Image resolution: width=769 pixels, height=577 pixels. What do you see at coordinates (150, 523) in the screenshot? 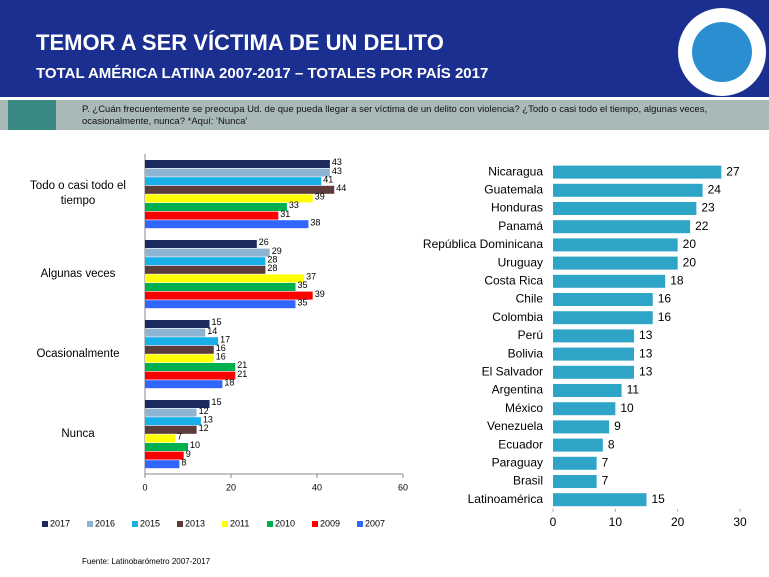
I see `legend-label: 2015` at bounding box center [150, 523].